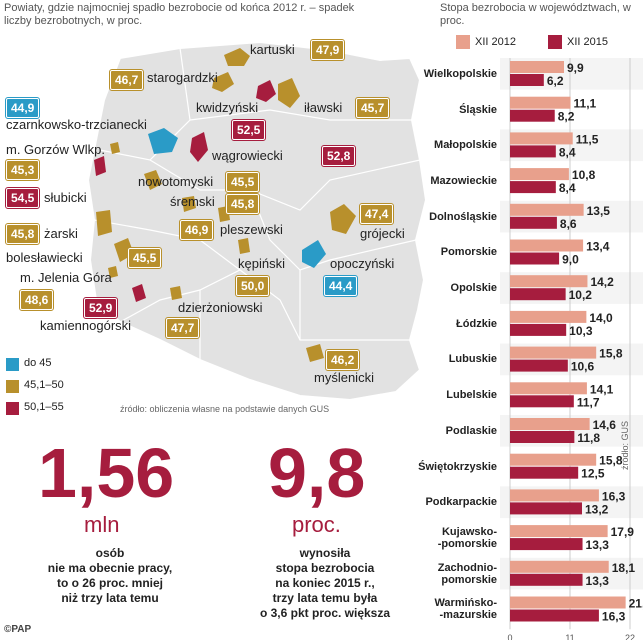 Image resolution: width=643 pixels, height=640 pixels. Describe the element at coordinates (461, 502) in the screenshot. I see `category-label: Podkarpackie` at that location.